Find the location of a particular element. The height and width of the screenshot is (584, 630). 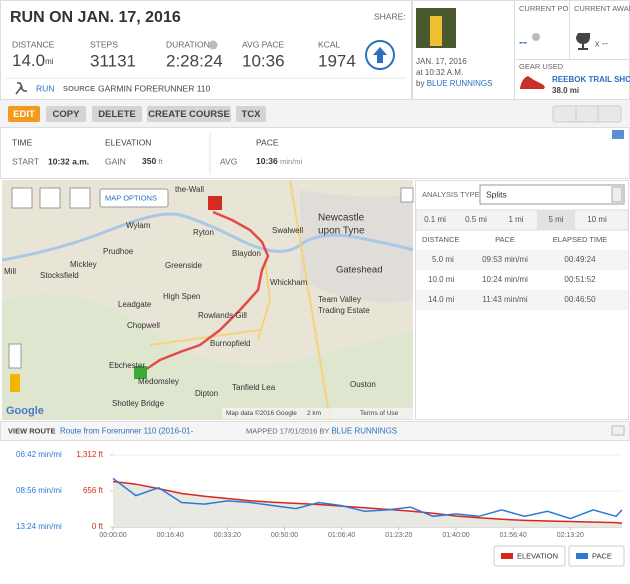

trophy-icon is located at coordinates (583, 41).